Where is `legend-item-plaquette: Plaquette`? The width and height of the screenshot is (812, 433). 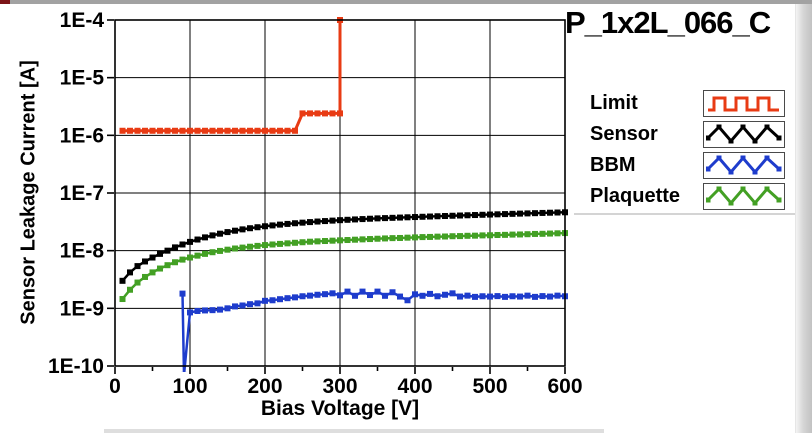 legend-item-plaquette: Plaquette is located at coordinates (687, 196).